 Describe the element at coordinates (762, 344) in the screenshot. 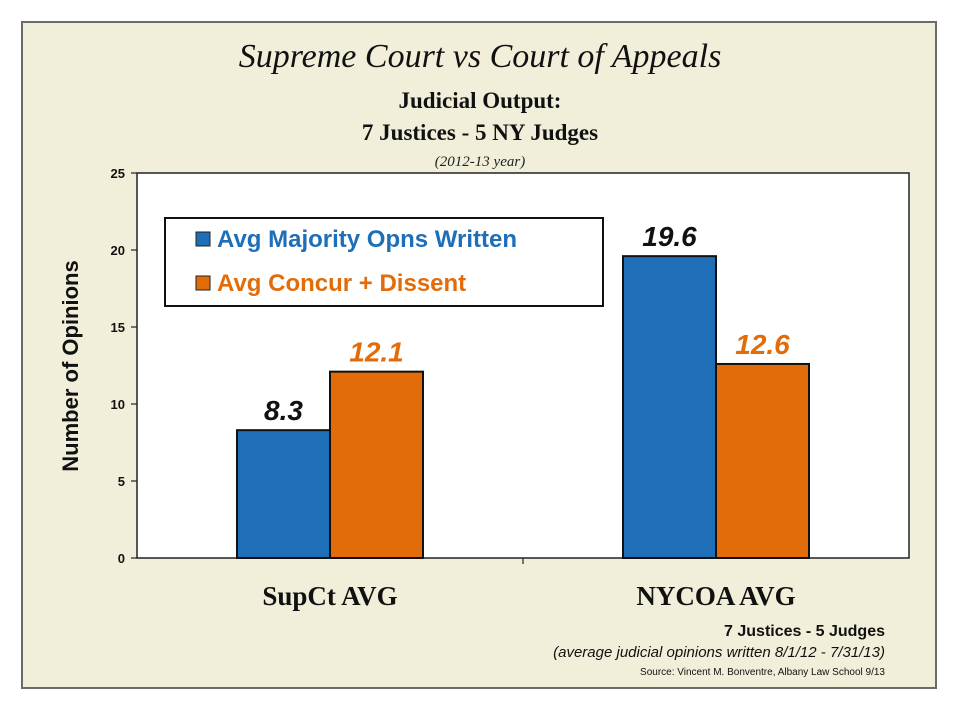

I see `data-label: 12.6` at that location.